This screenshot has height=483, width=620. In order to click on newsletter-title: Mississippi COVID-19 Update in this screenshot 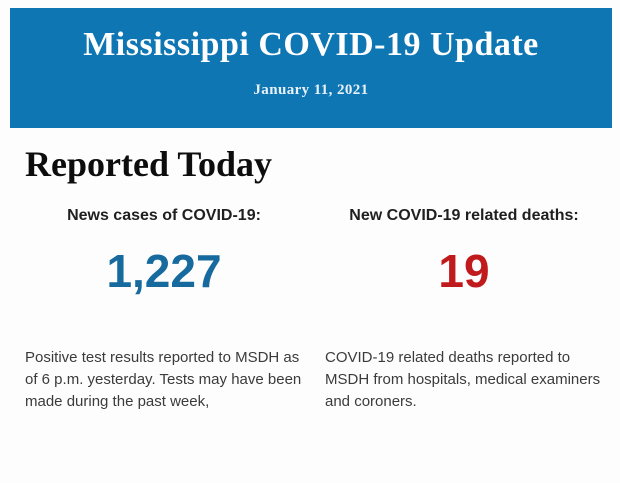, I will do `click(311, 44)`.